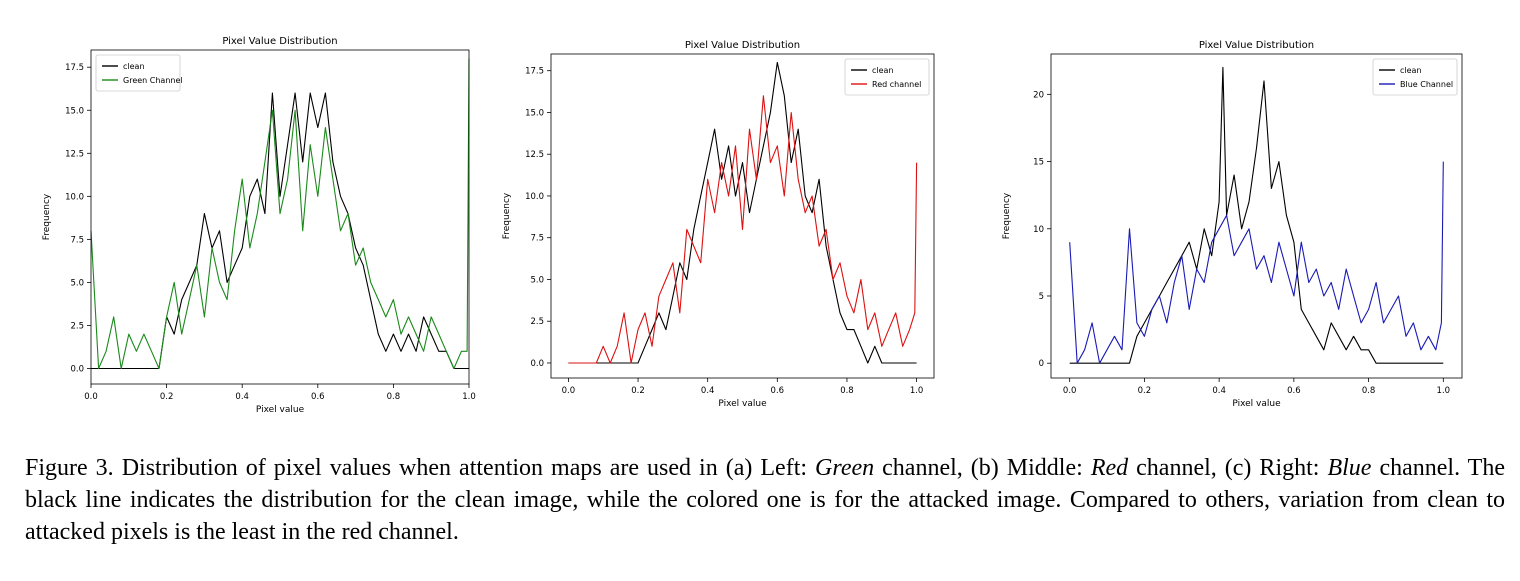 The height and width of the screenshot is (581, 1520). Describe the element at coordinates (1038, 95) in the screenshot. I see `y-tick-label: 20` at that location.